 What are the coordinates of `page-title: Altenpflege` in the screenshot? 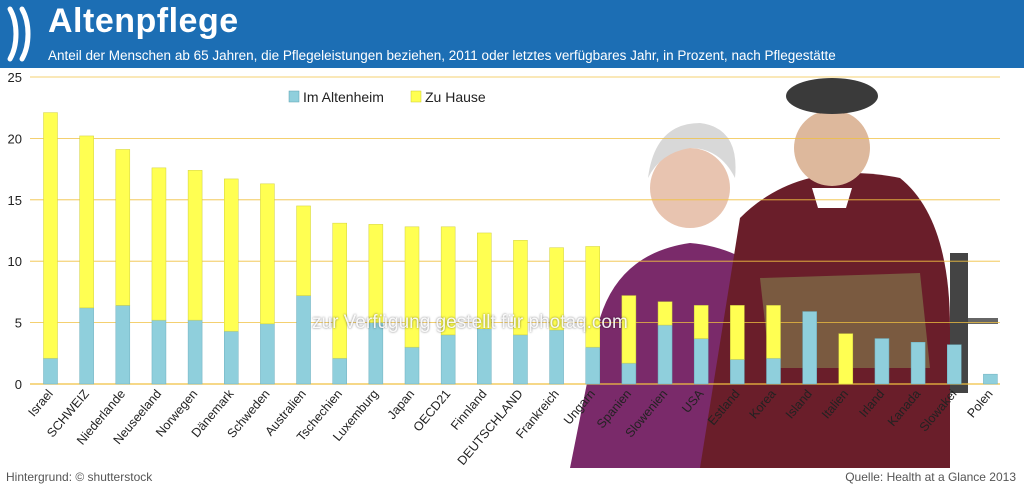 It's located at (143, 21).